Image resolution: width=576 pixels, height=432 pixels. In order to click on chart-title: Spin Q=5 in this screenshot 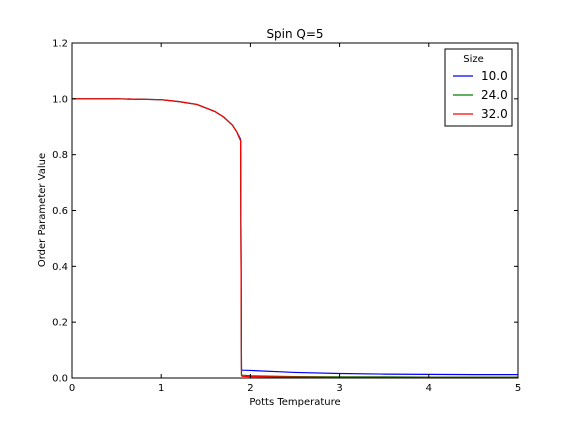, I will do `click(294, 34)`.